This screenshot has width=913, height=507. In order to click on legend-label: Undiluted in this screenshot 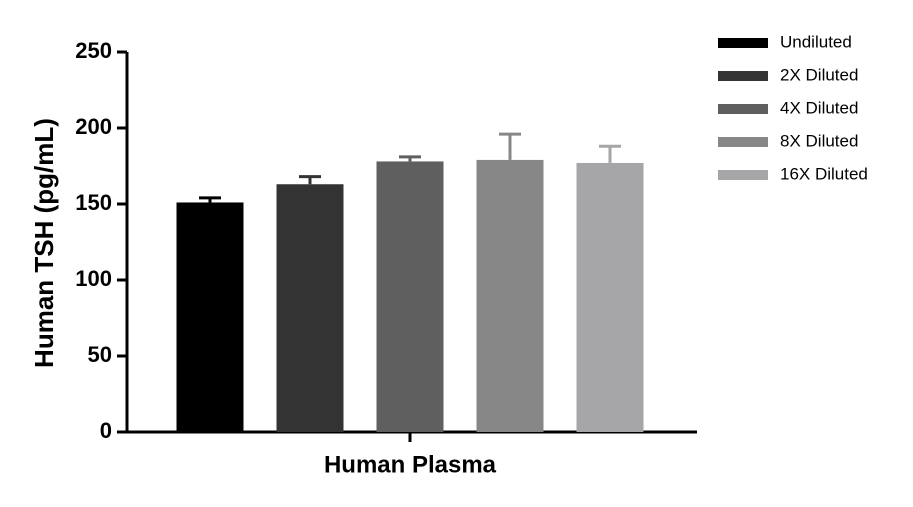, I will do `click(816, 41)`.